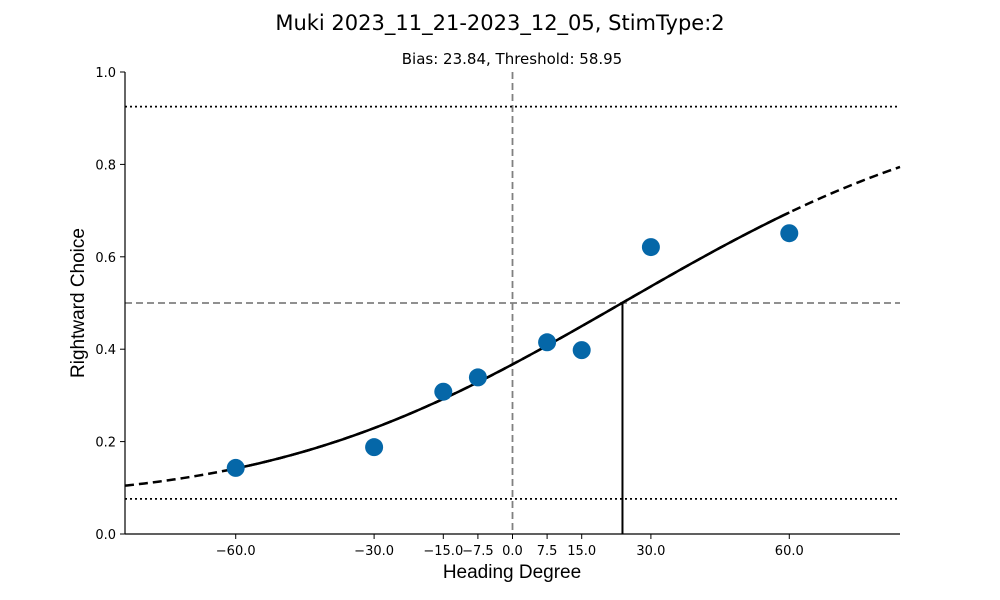  Describe the element at coordinates (581, 551) in the screenshot. I see `x-tick-label: 15.0` at that location.